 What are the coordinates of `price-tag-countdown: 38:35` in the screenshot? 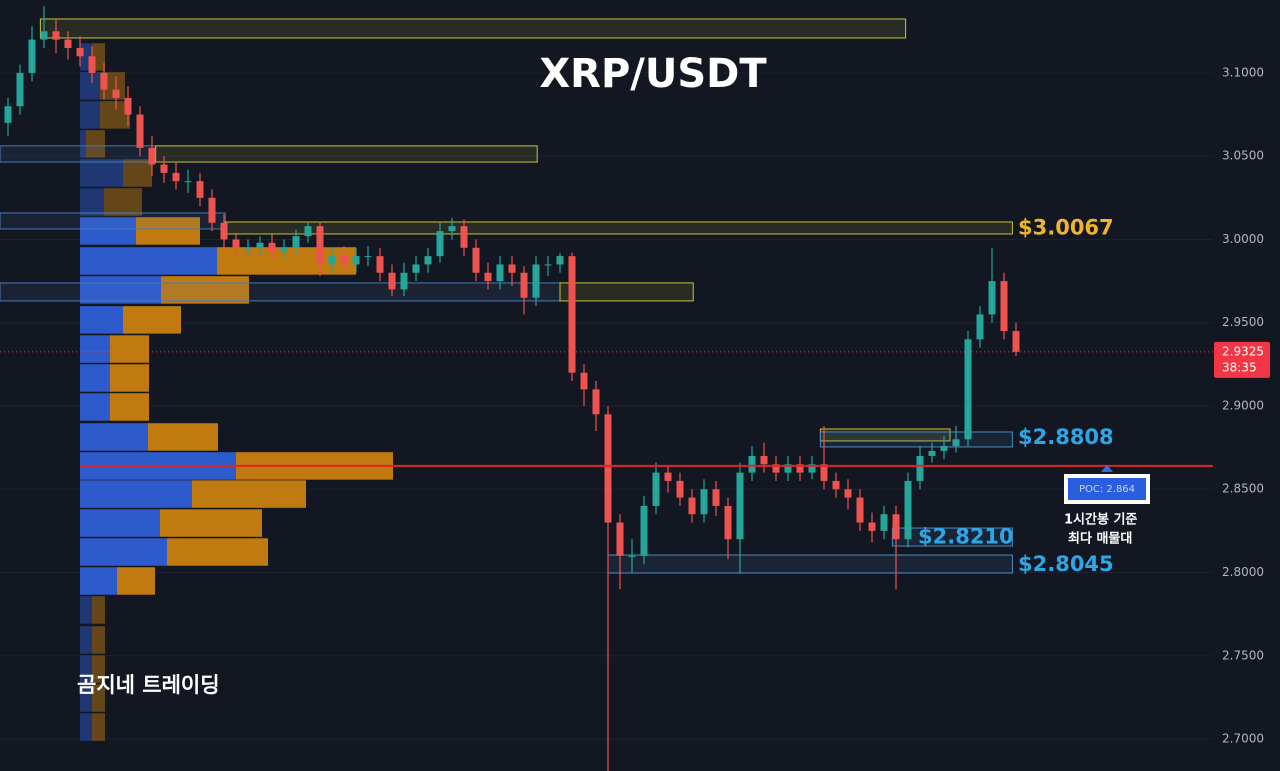 It's located at (1239, 367).